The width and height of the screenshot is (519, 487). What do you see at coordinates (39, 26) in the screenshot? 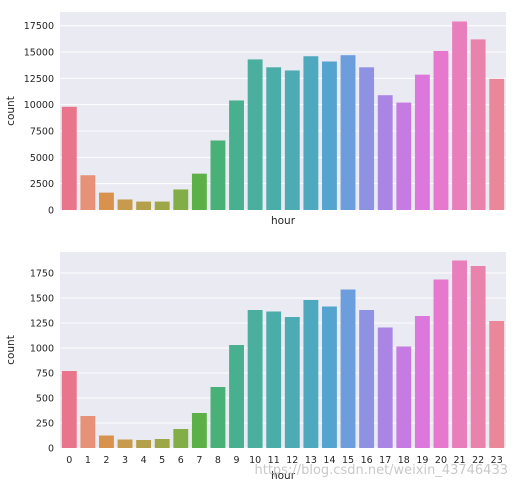
I see `y-tick-label-top-17500: 17500` at bounding box center [39, 26].